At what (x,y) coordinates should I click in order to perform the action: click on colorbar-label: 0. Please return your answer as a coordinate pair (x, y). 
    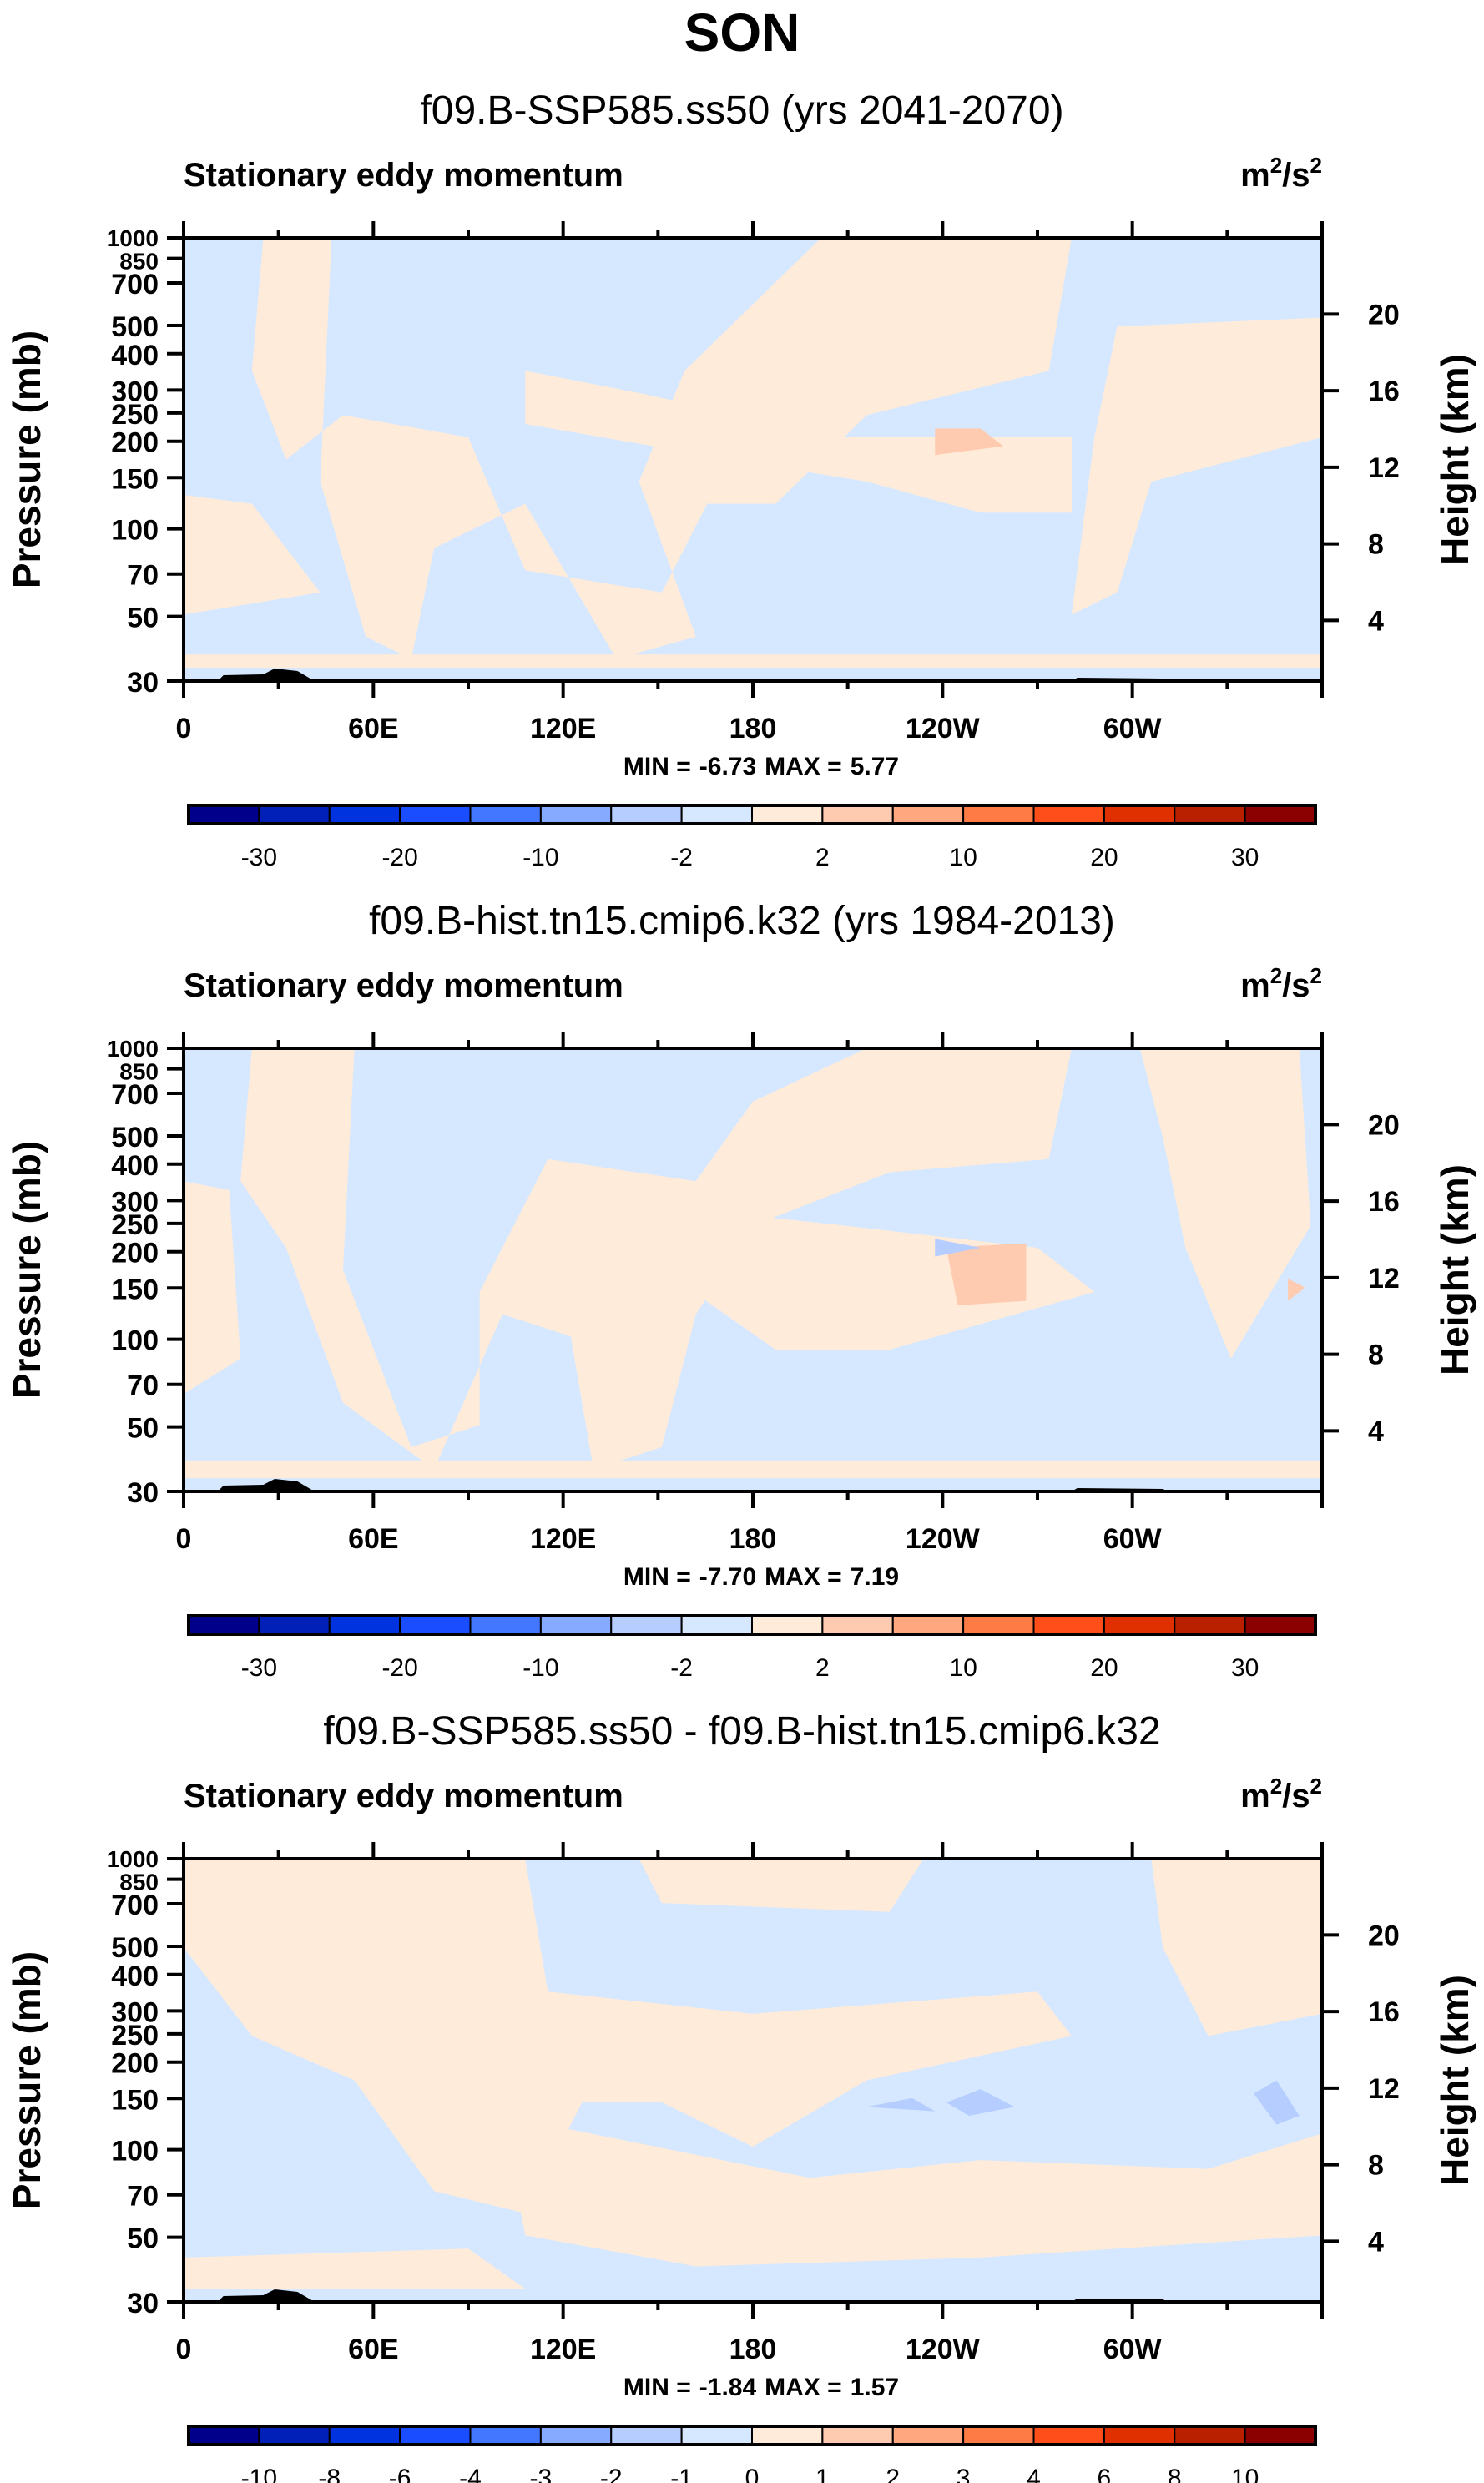
    Looking at the image, I should click on (752, 2474).